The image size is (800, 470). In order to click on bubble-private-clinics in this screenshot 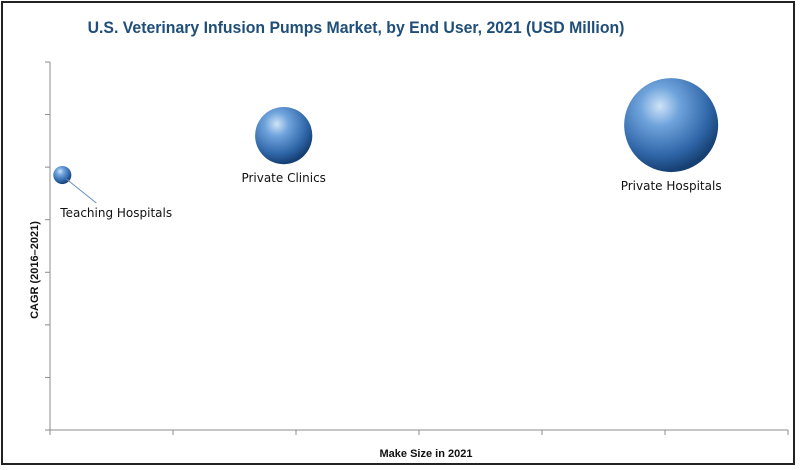, I will do `click(284, 135)`.